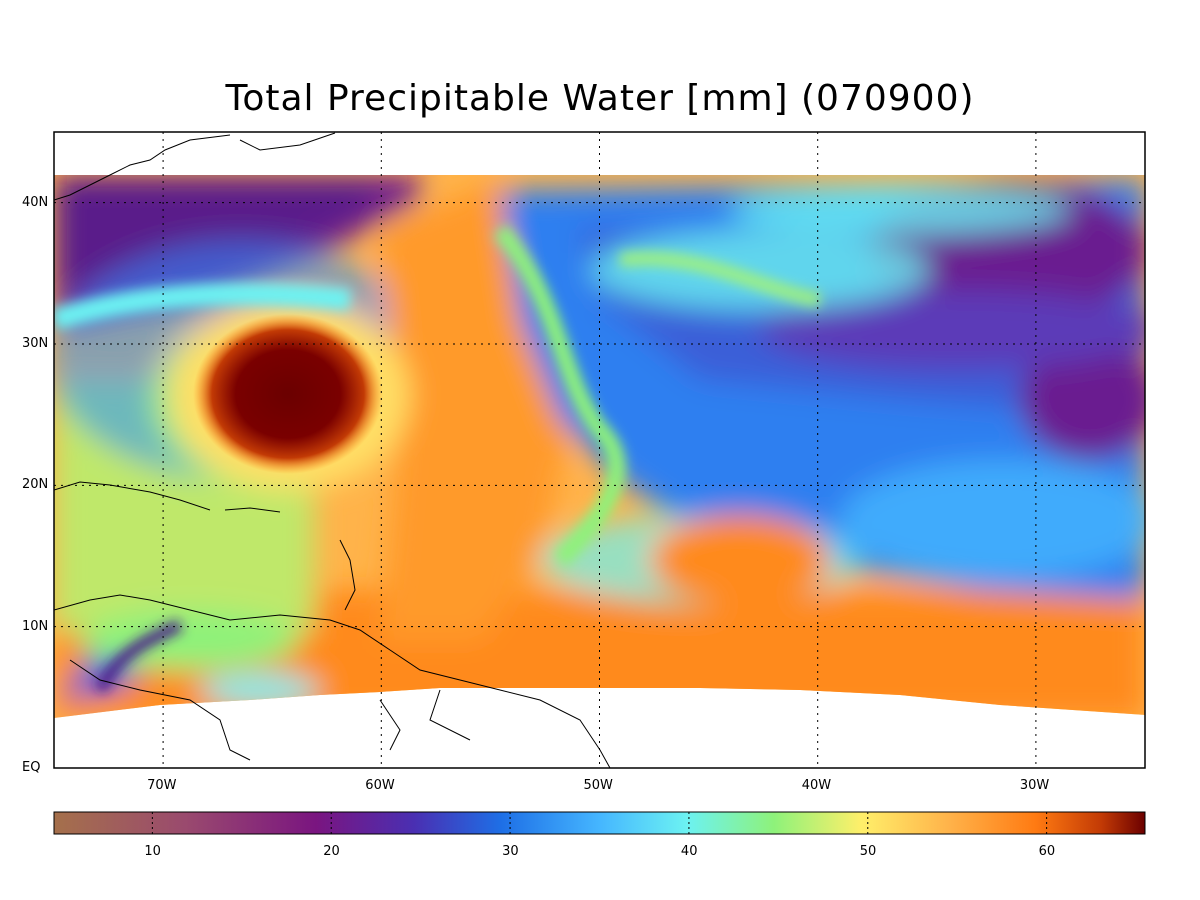 The height and width of the screenshot is (900, 1200). I want to click on lon-tick-label: 70W, so click(162, 785).